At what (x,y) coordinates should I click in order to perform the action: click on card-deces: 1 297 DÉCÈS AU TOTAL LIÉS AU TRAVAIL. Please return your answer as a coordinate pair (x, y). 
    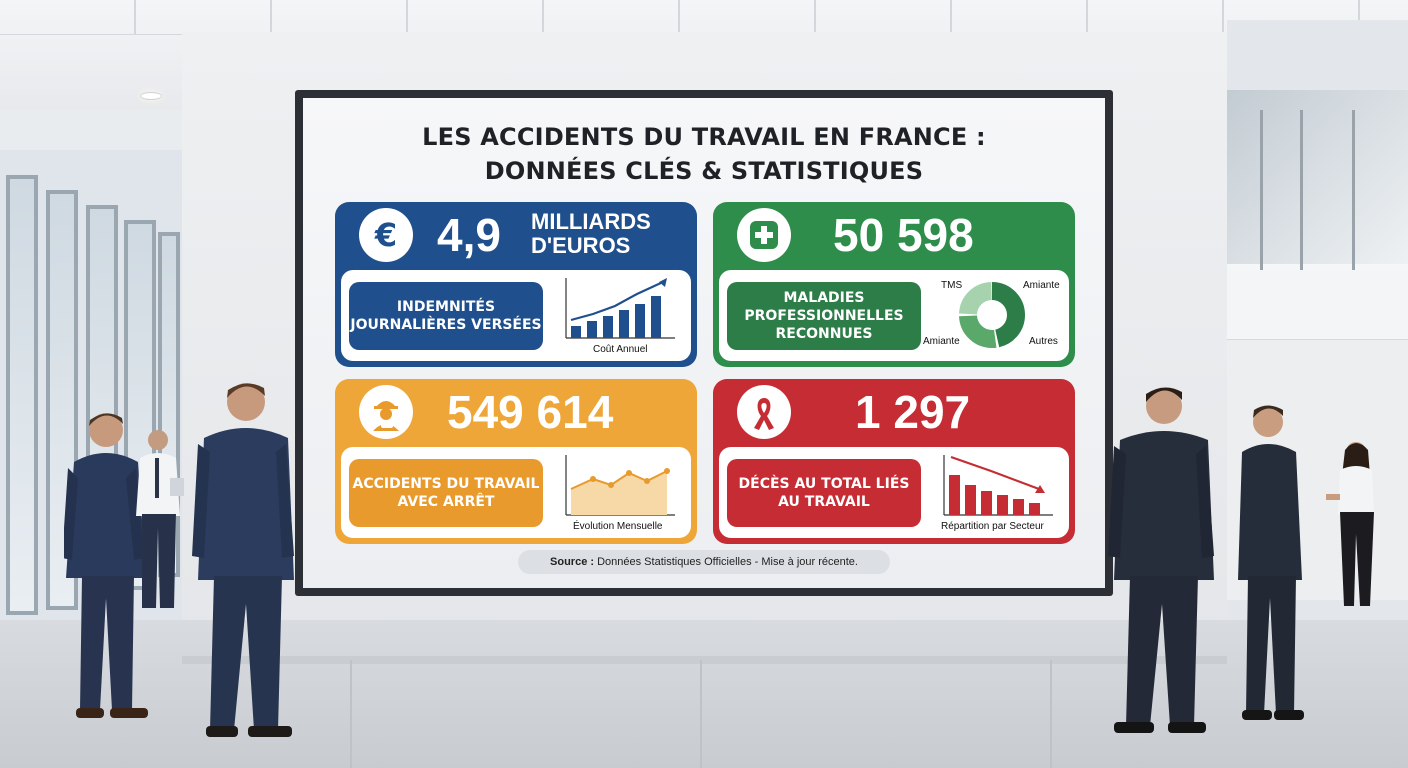
    Looking at the image, I should click on (894, 461).